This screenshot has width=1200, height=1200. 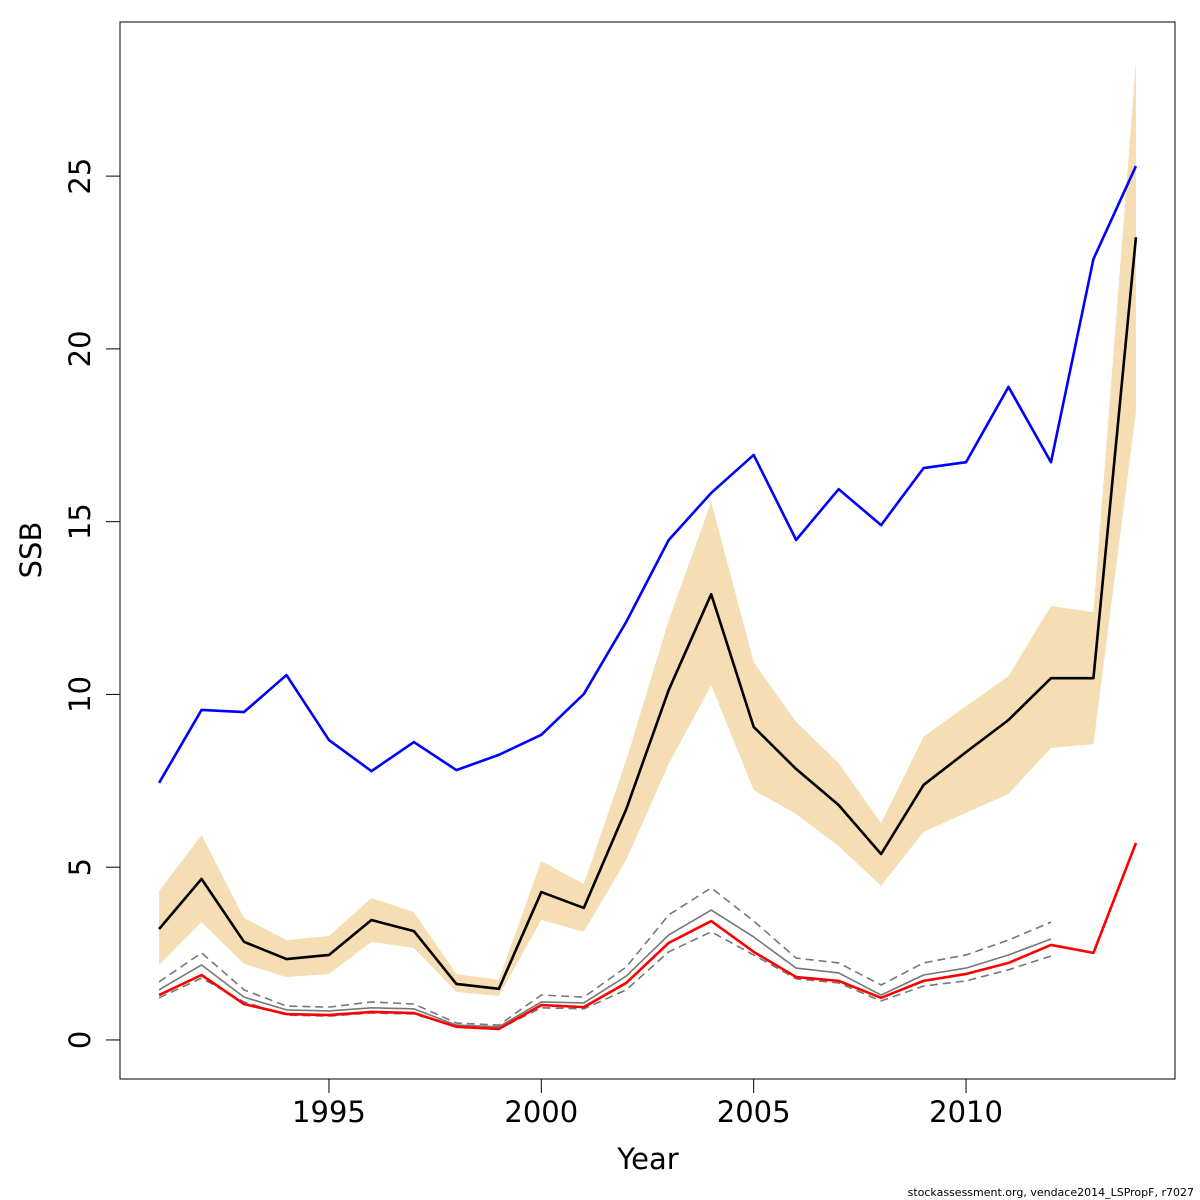 I want to click on y-tick-label: 25, so click(x=80, y=176).